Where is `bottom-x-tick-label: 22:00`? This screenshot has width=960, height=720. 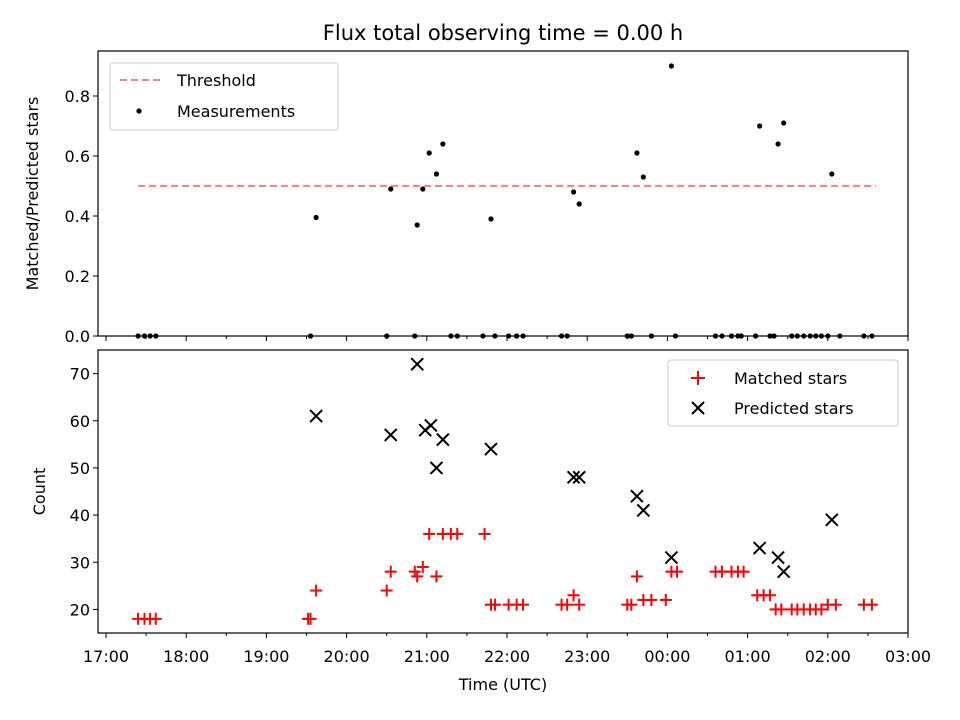 bottom-x-tick-label: 22:00 is located at coordinates (507, 656).